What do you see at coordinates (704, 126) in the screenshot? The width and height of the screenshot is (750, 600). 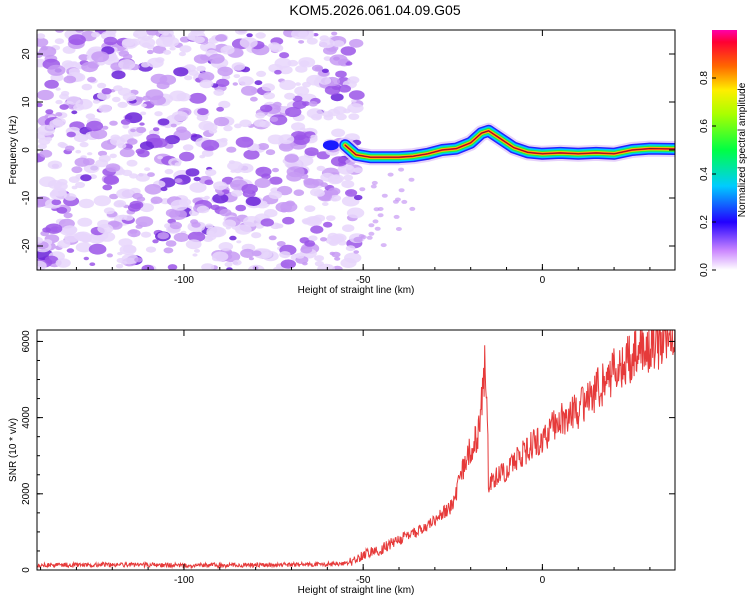 I see `colorbar-tick-label: 0.6` at bounding box center [704, 126].